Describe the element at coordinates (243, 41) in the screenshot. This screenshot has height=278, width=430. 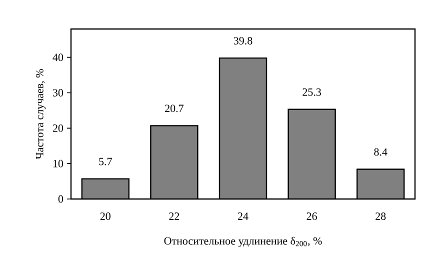
I see `data-label: 39.8` at that location.